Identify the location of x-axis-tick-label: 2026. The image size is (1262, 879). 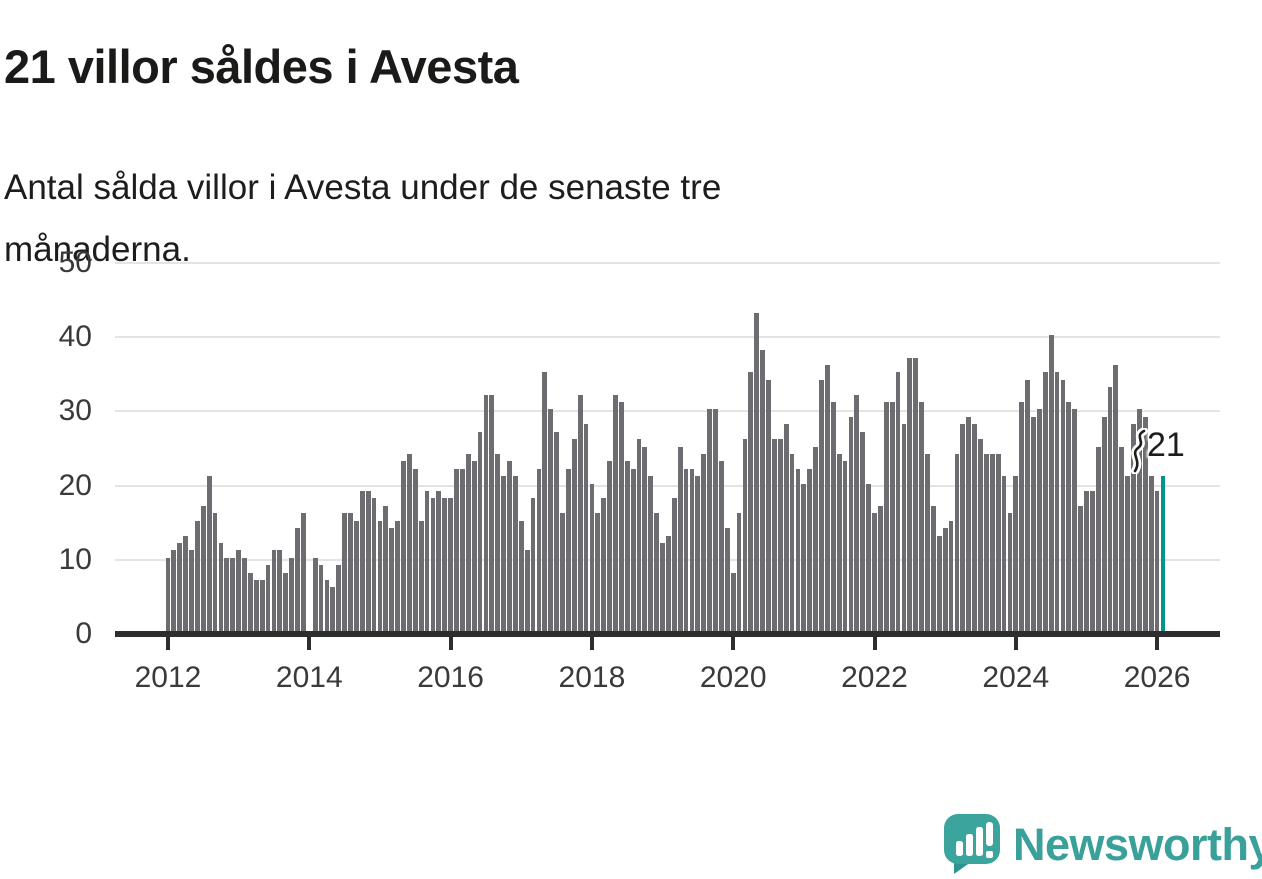
(1157, 677).